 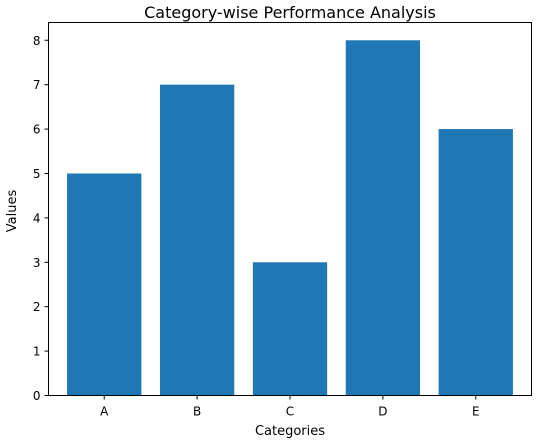 What do you see at coordinates (104, 284) in the screenshot?
I see `bar-a` at bounding box center [104, 284].